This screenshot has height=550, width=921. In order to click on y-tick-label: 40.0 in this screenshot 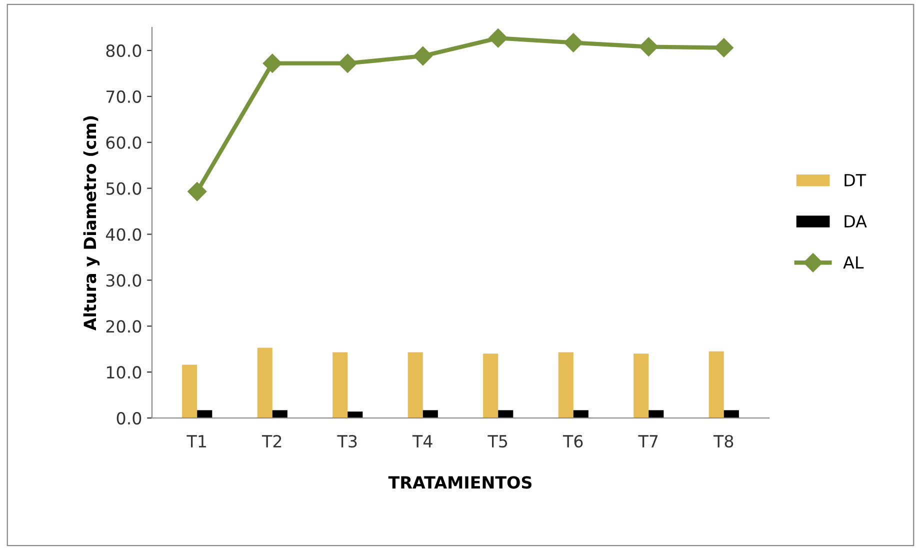, I will do `click(124, 234)`.